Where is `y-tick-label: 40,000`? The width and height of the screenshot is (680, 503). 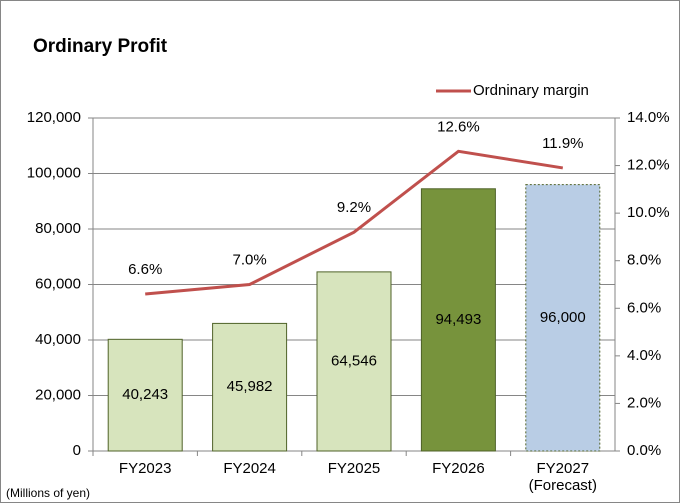
y-tick-label: 40,000 is located at coordinates (58, 339).